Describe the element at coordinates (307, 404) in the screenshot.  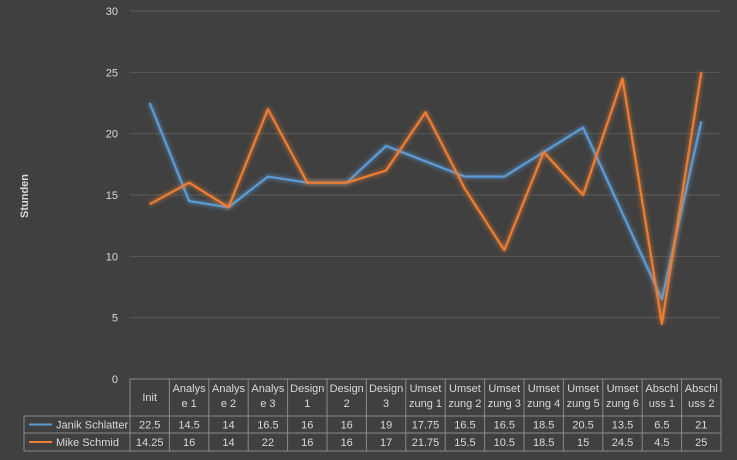
I see `category-label: 1` at that location.